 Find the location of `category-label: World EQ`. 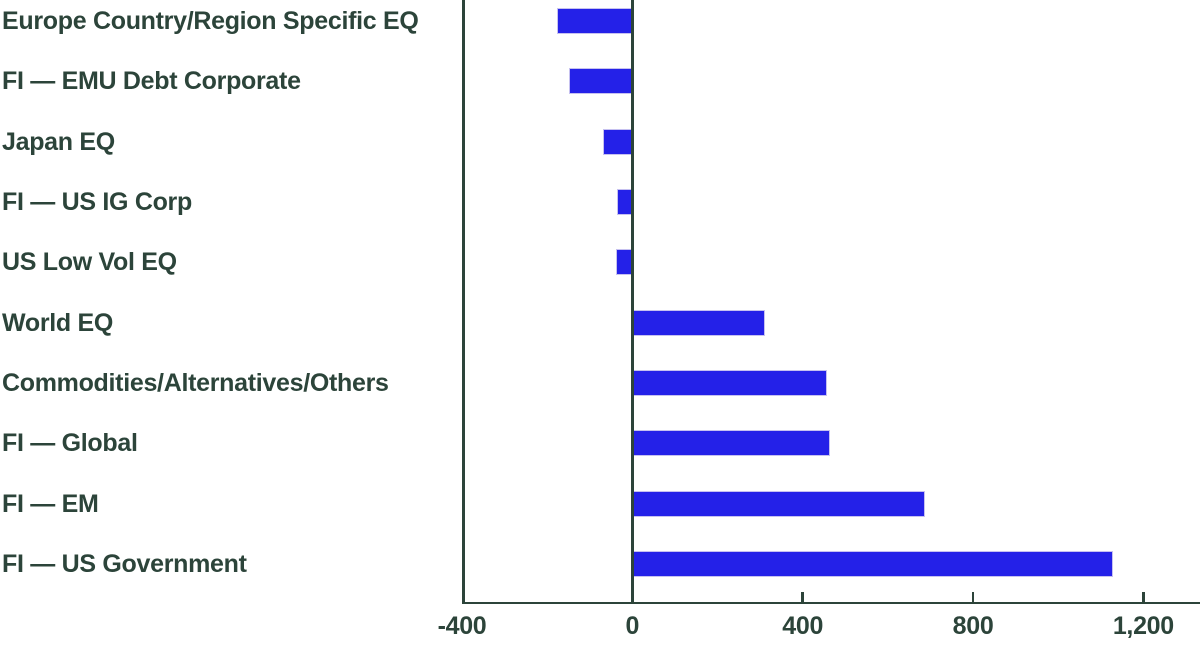

category-label: World EQ is located at coordinates (58, 322).